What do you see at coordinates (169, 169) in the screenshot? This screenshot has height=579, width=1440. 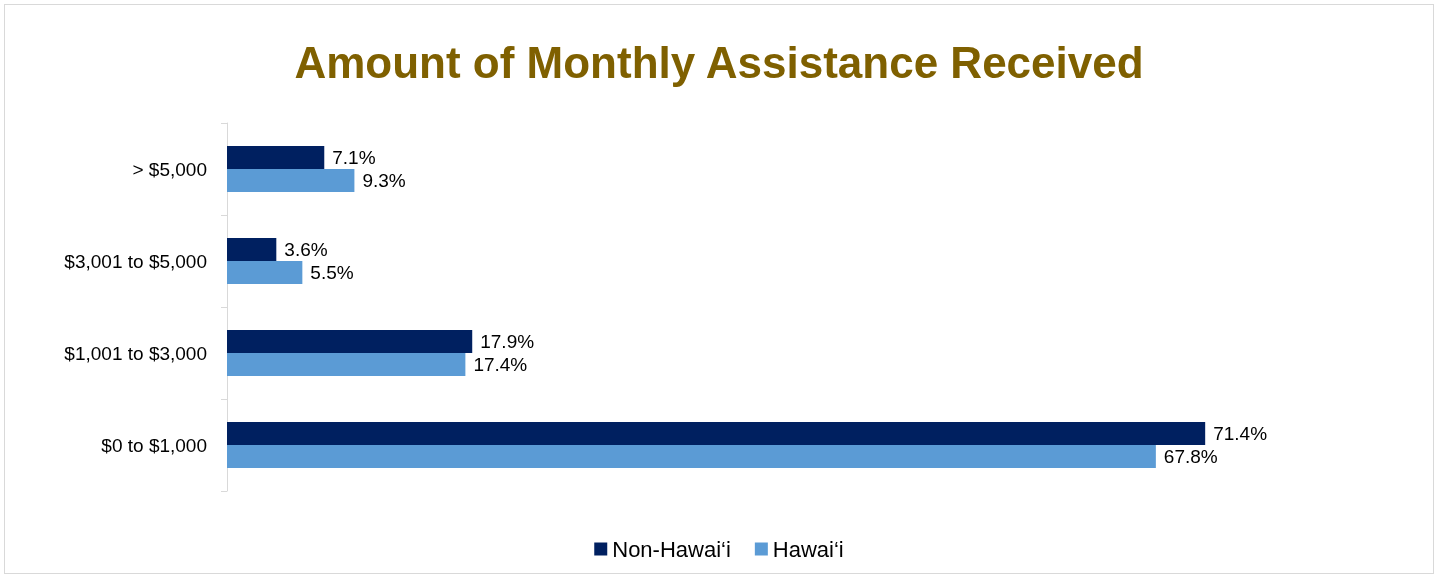 I see `y-tick-label: > $5,000` at bounding box center [169, 169].